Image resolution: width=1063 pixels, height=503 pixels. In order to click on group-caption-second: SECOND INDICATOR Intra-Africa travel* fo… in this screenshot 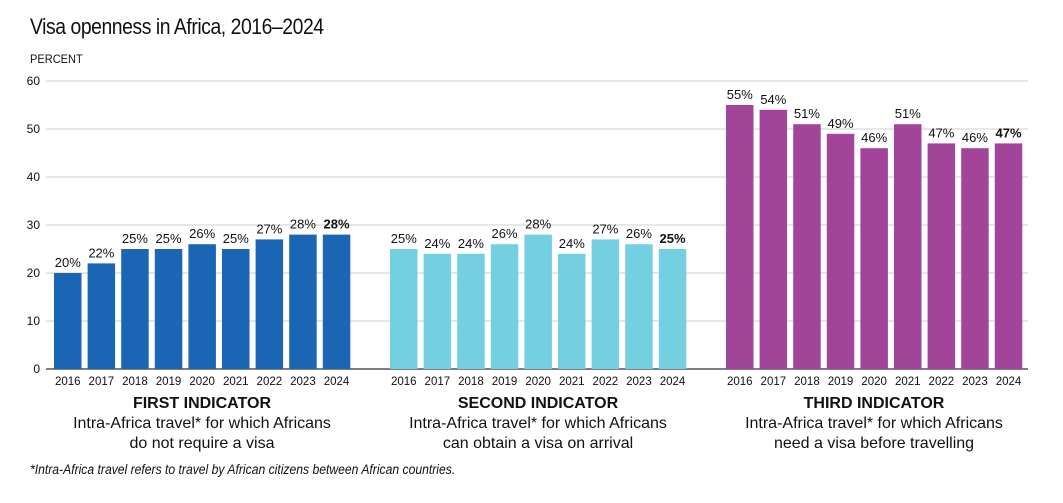, I will do `click(538, 424)`.